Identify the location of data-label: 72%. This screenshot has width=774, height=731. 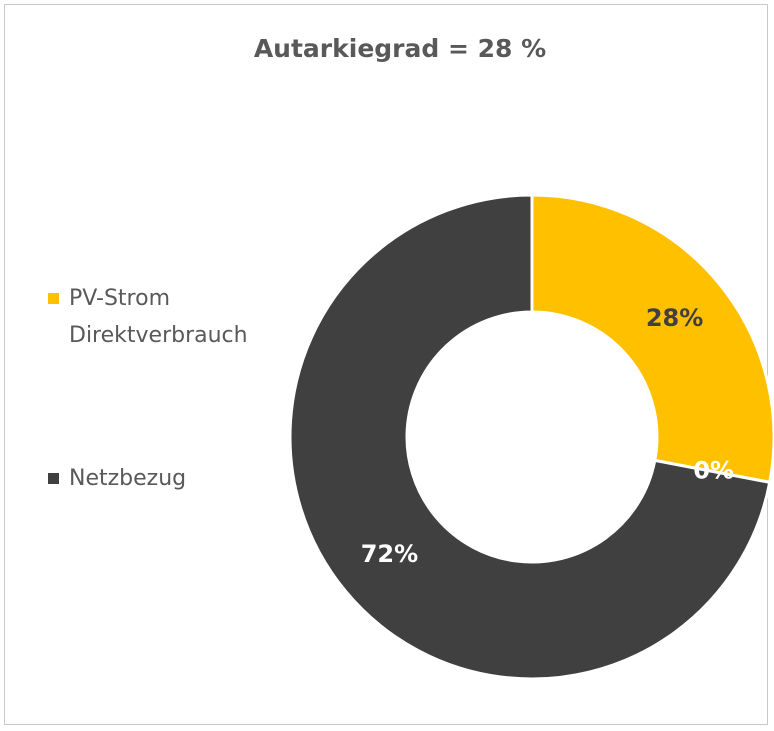
(389, 554).